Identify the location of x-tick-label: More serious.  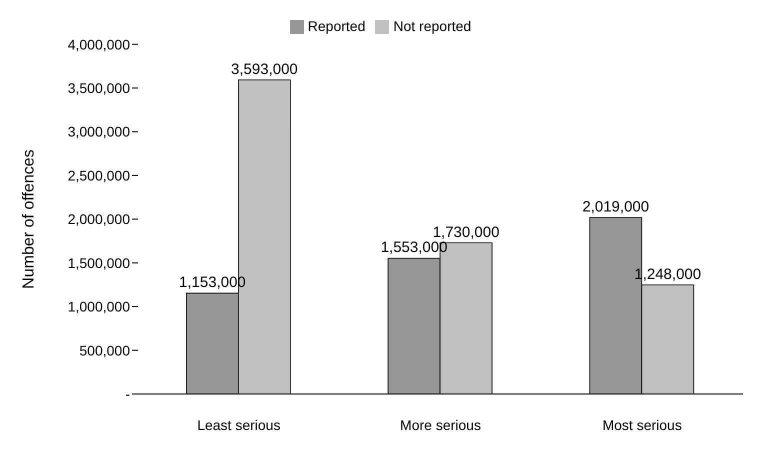
(440, 424).